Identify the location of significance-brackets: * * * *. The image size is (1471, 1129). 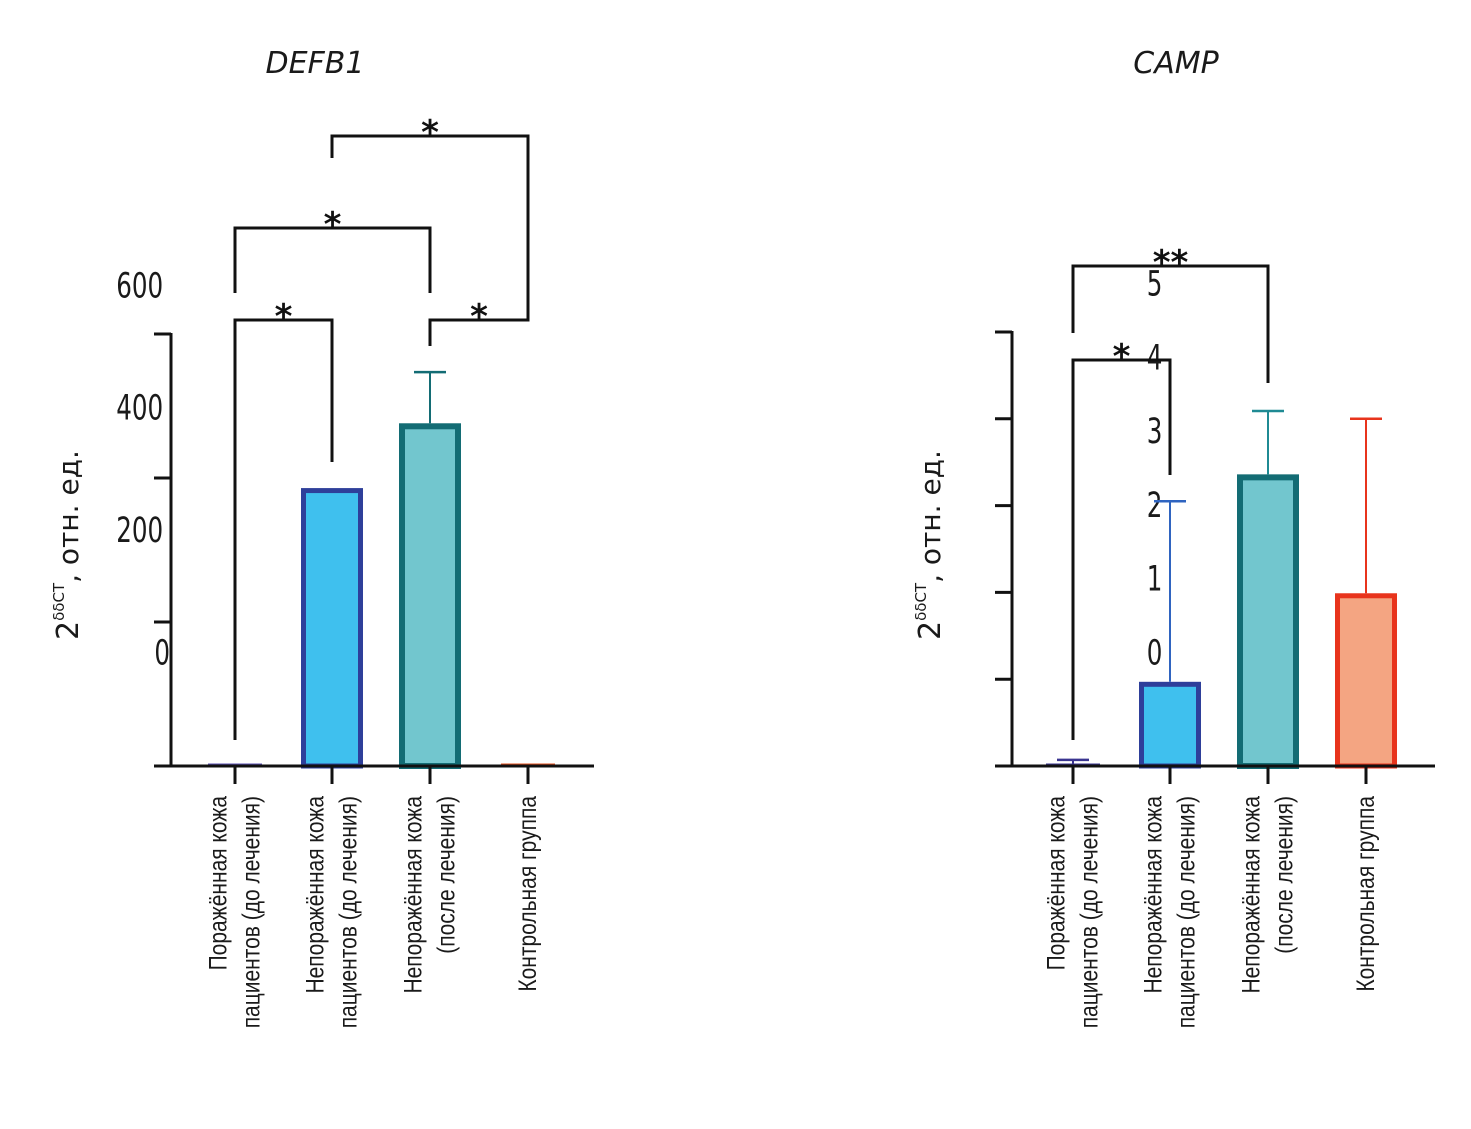
(381, 426).